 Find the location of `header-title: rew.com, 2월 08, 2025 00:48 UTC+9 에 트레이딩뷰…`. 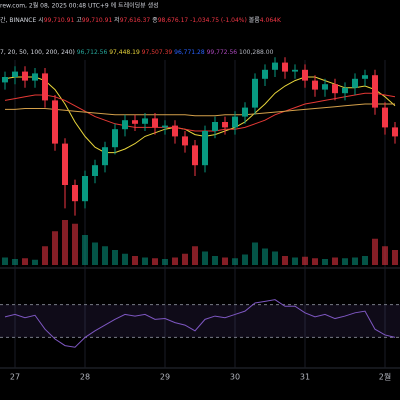

header-title: rew.com, 2월 08, 2025 00:48 UTC+9 에 트레이딩뷰… is located at coordinates (79, 6).